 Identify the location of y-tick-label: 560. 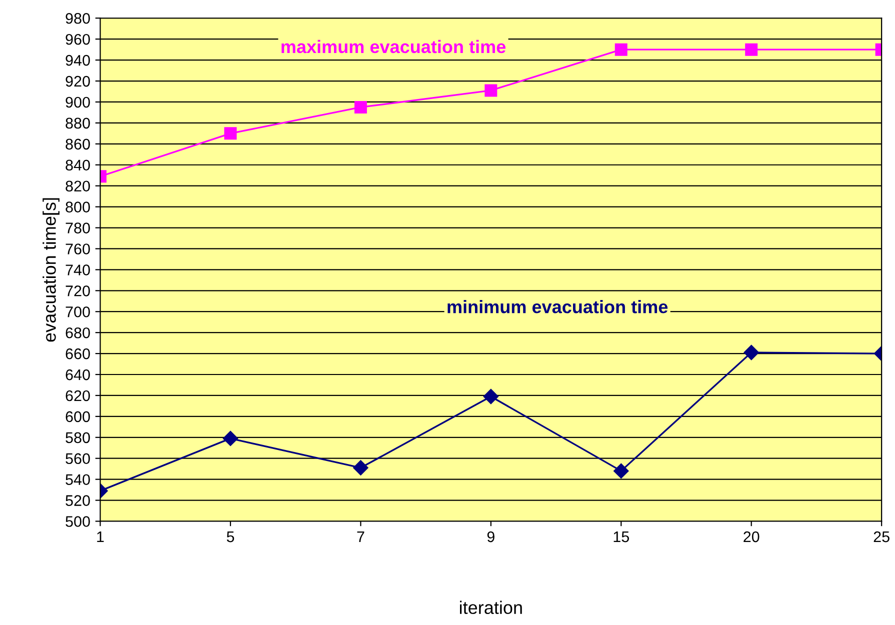
(78, 458).